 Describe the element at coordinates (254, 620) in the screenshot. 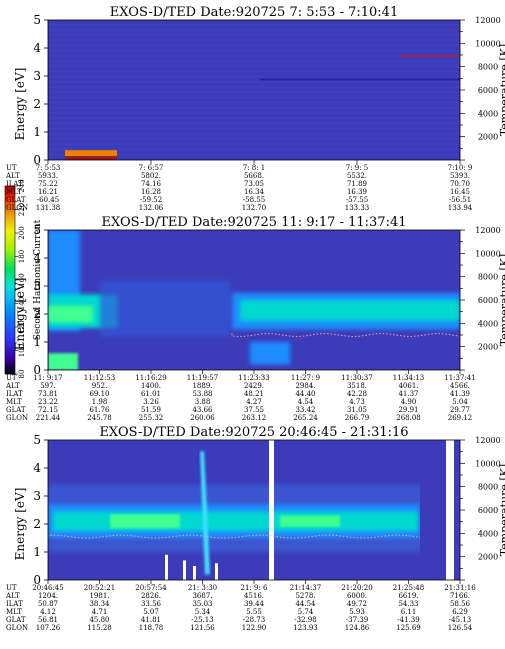

I see `table-cell: -28.73` at that location.